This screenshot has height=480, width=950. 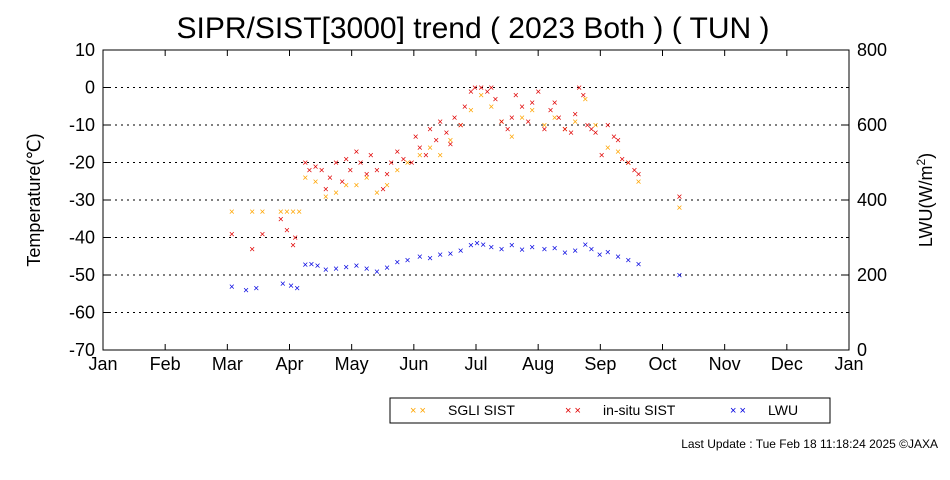 I want to click on x-tick-label: Apr, so click(x=289, y=364).